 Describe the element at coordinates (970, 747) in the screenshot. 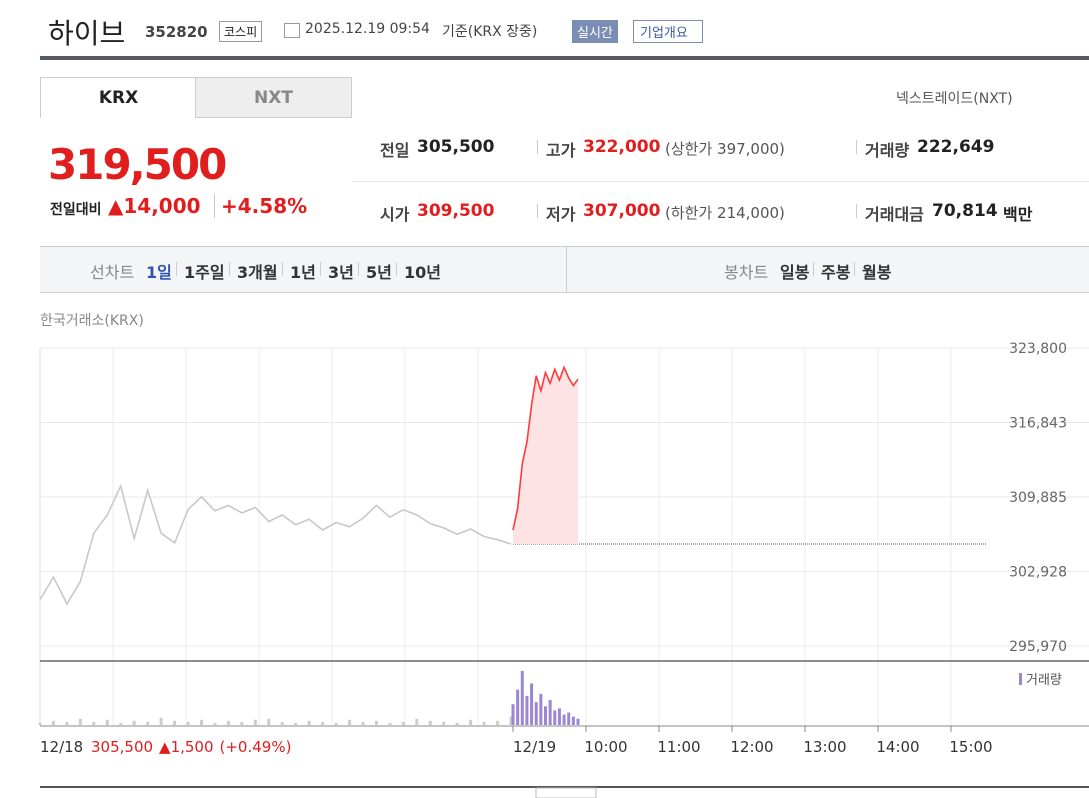

I see `x-tick-label: 15:00` at that location.